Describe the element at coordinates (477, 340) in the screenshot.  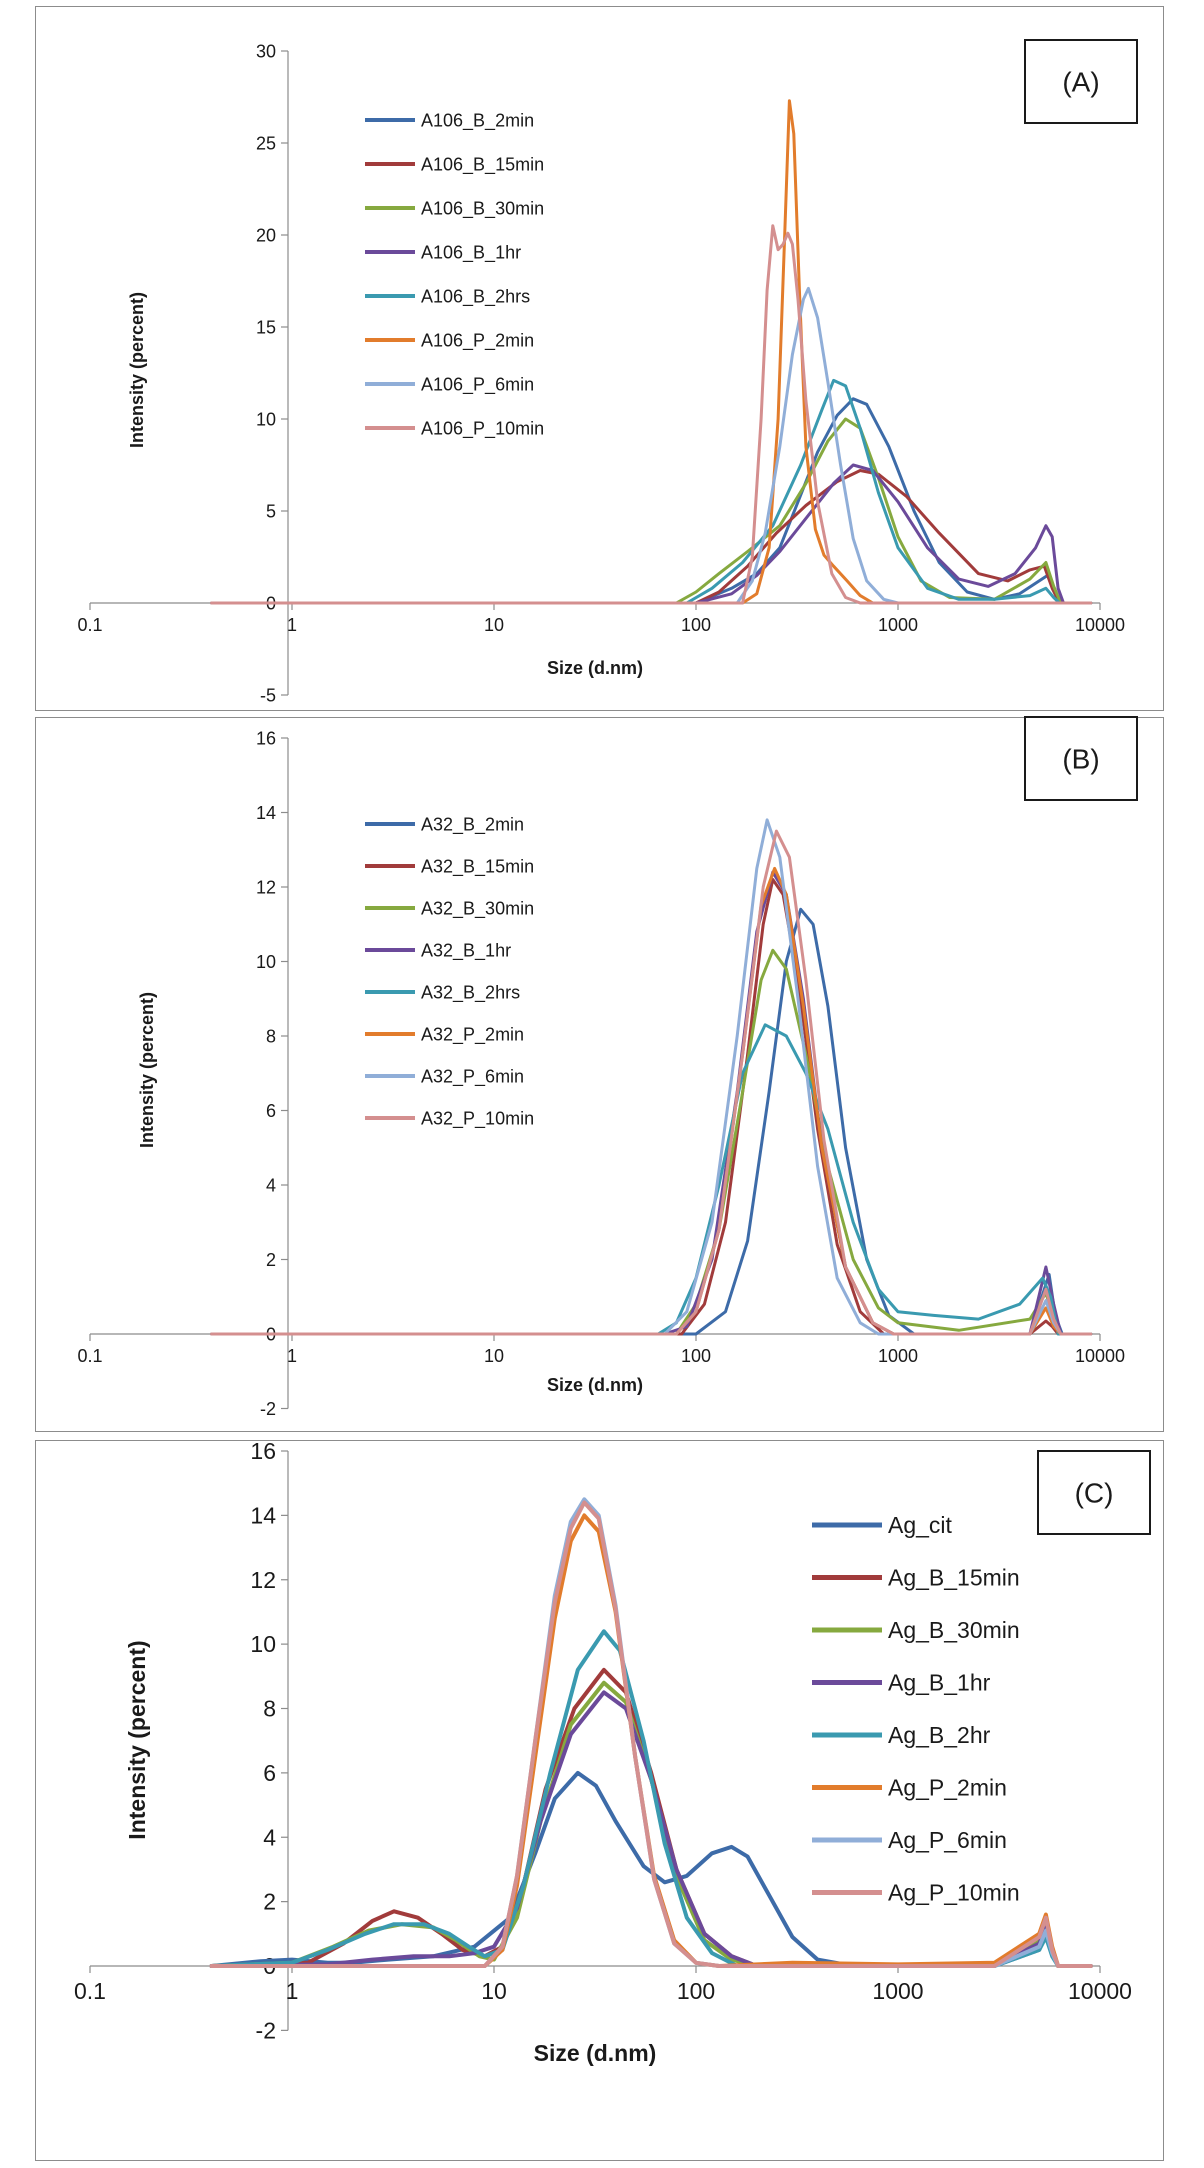
I see `legend-label: A106_P_2min` at that location.